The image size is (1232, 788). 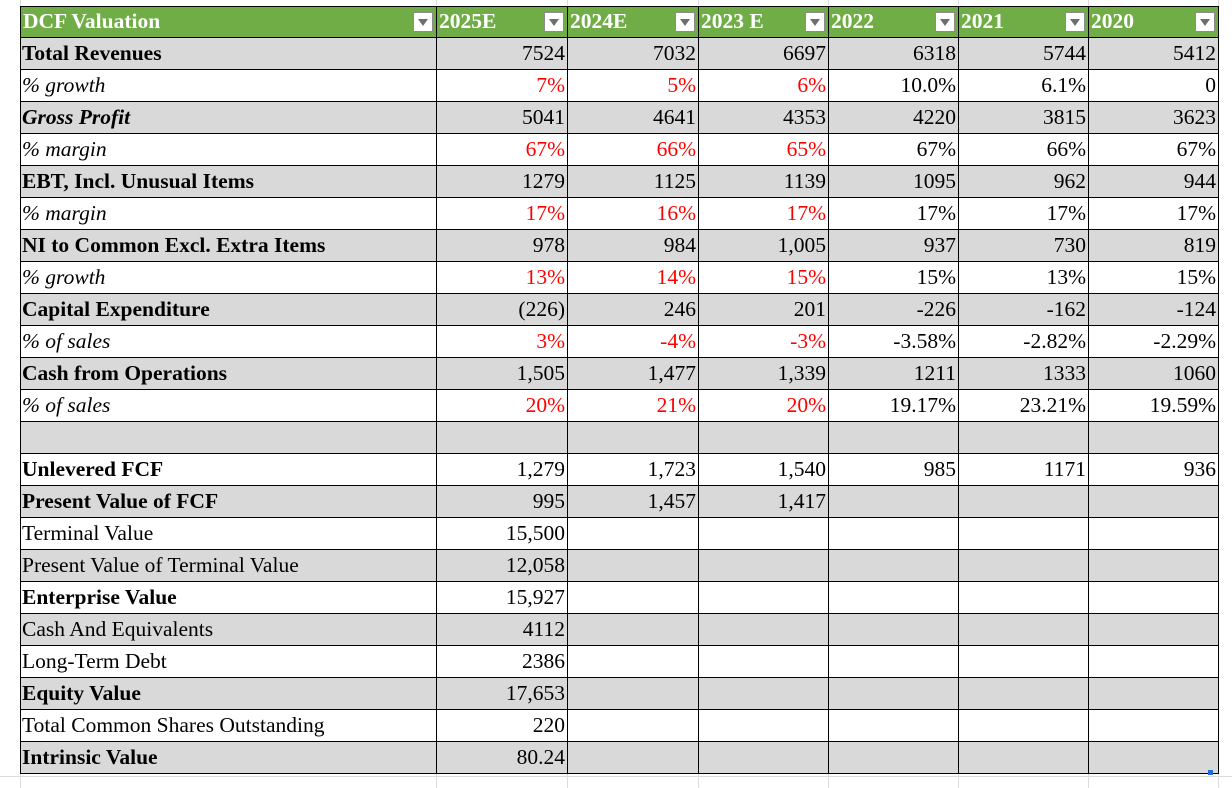 What do you see at coordinates (633, 53) in the screenshot?
I see `value-cell: 7032` at bounding box center [633, 53].